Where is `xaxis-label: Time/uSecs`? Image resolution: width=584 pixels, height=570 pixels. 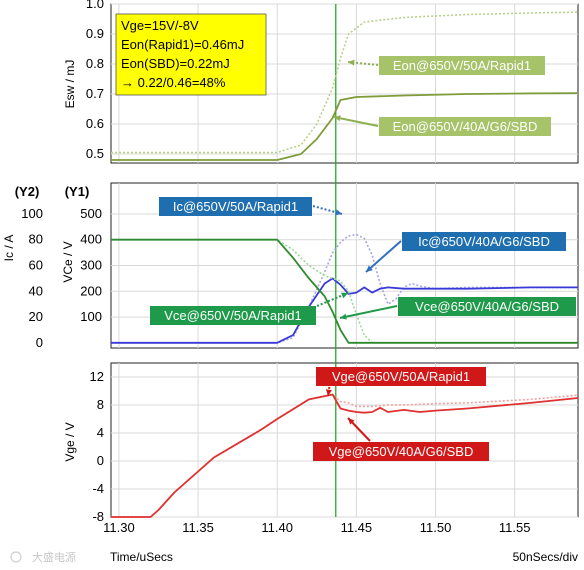
xaxis-label: Time/uSecs is located at coordinates (141, 557).